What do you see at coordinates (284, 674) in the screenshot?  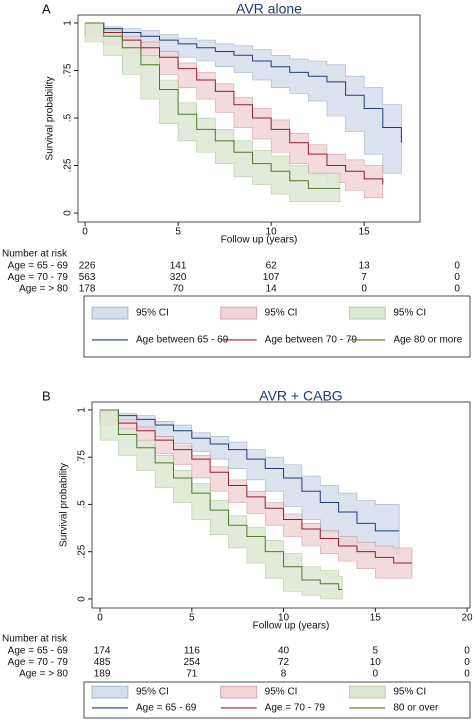 I see `risk-count: 8` at bounding box center [284, 674].